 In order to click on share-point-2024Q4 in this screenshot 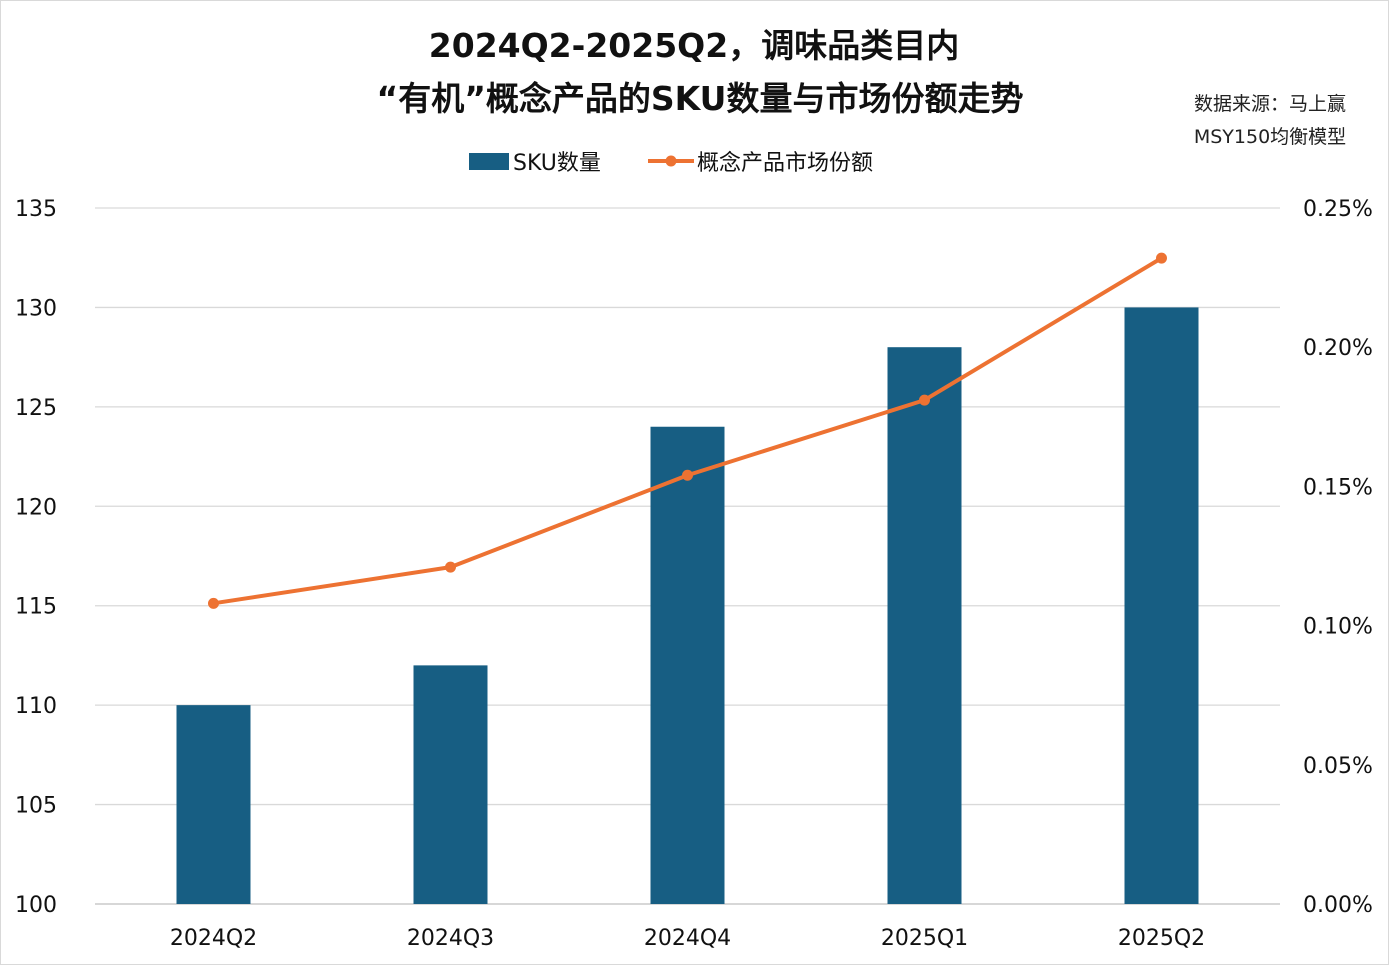, I will do `click(687, 475)`.